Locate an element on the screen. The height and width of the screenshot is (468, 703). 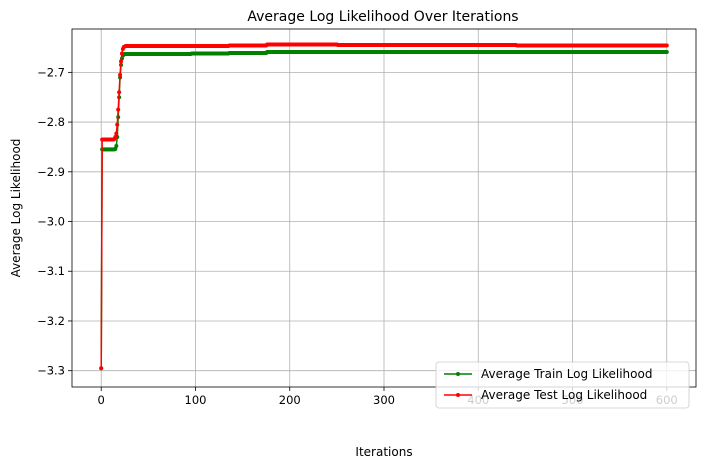
y-tick-label: −2.7 is located at coordinates (51, 72).